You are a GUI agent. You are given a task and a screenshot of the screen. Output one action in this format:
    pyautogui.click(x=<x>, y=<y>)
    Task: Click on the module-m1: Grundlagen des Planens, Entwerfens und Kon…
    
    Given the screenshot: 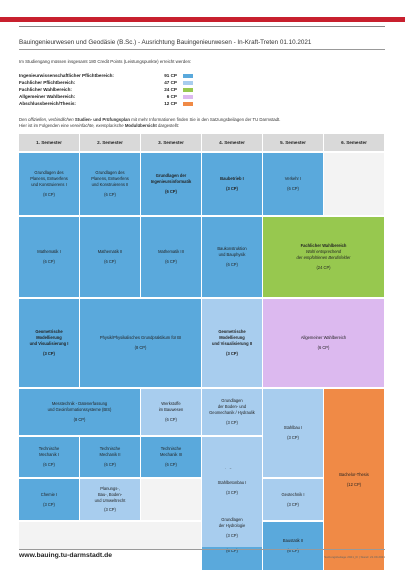 What is the action you would take?
    pyautogui.click(x=49, y=184)
    